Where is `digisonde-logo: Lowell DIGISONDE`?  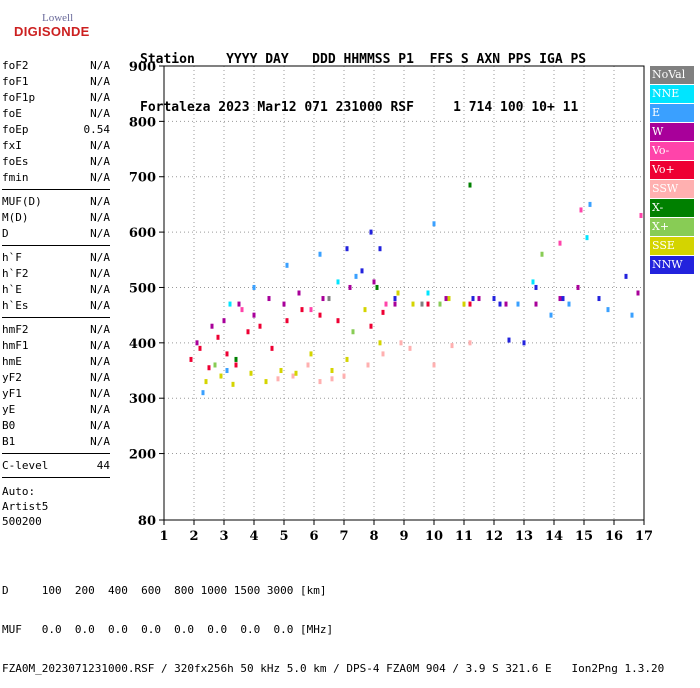
digisonde-logo: Lowell DIGISONDE is located at coordinates (46, 24).